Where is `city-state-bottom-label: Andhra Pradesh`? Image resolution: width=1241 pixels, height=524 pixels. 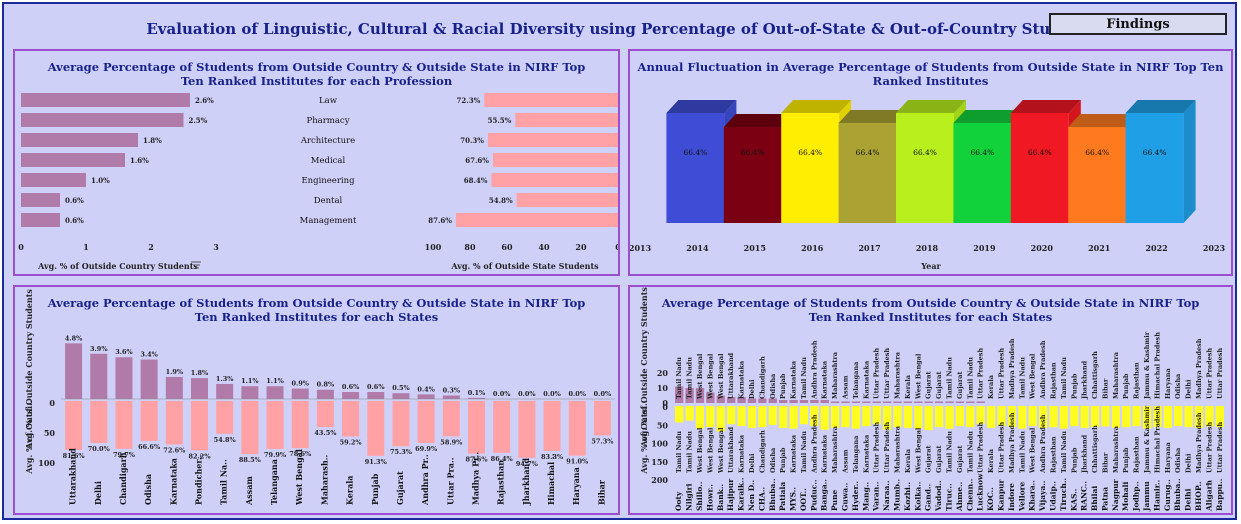
city-state-bottom-label: Andhra Pradesh is located at coordinates (814, 444).